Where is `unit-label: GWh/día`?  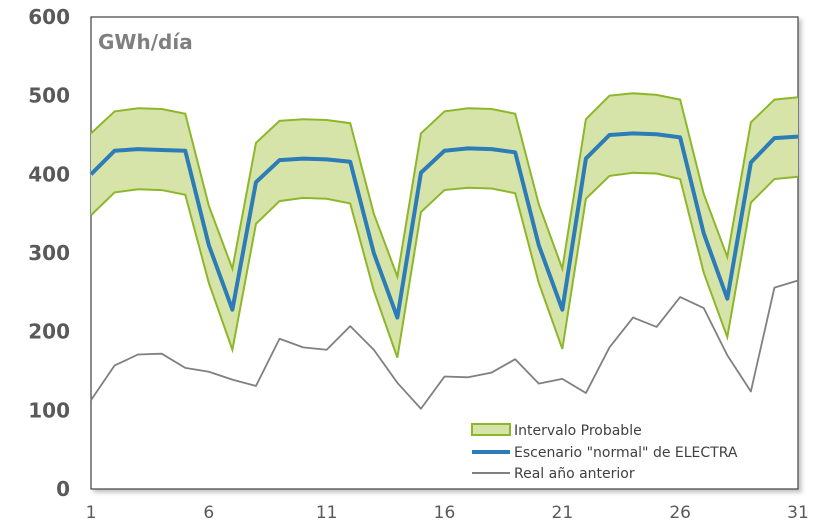 unit-label: GWh/día is located at coordinates (145, 42).